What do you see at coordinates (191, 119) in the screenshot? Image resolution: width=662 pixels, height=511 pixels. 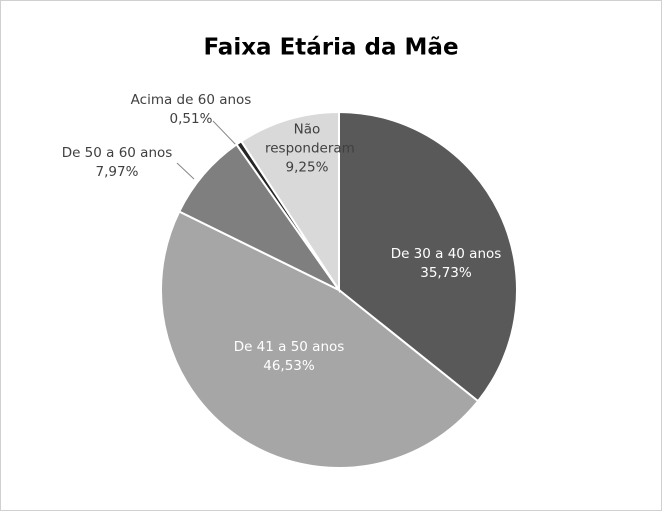 I see `slice-value: 0,51%` at bounding box center [191, 119].